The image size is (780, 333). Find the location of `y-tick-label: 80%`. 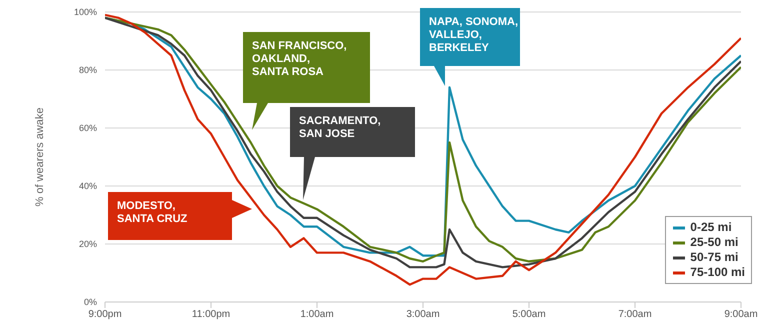

y-tick-label: 80% is located at coordinates (87, 70).